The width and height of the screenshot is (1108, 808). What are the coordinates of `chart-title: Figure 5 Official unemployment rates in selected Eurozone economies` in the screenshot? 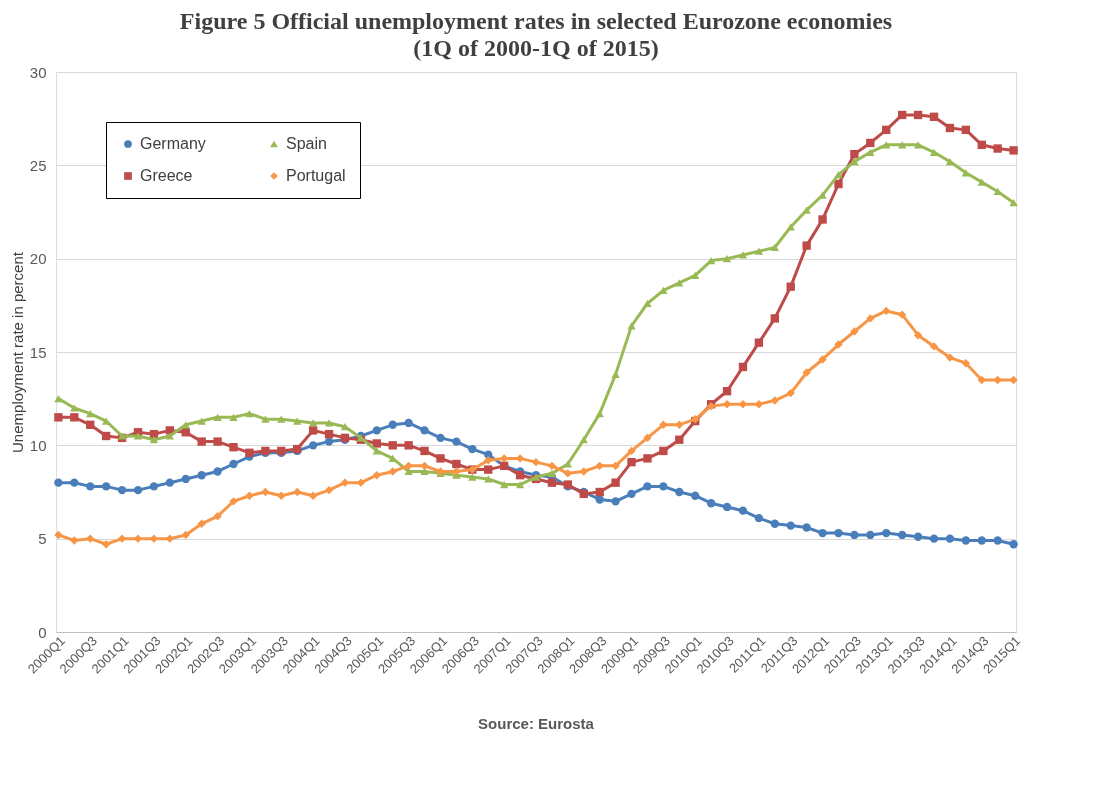 It's located at (536, 21).